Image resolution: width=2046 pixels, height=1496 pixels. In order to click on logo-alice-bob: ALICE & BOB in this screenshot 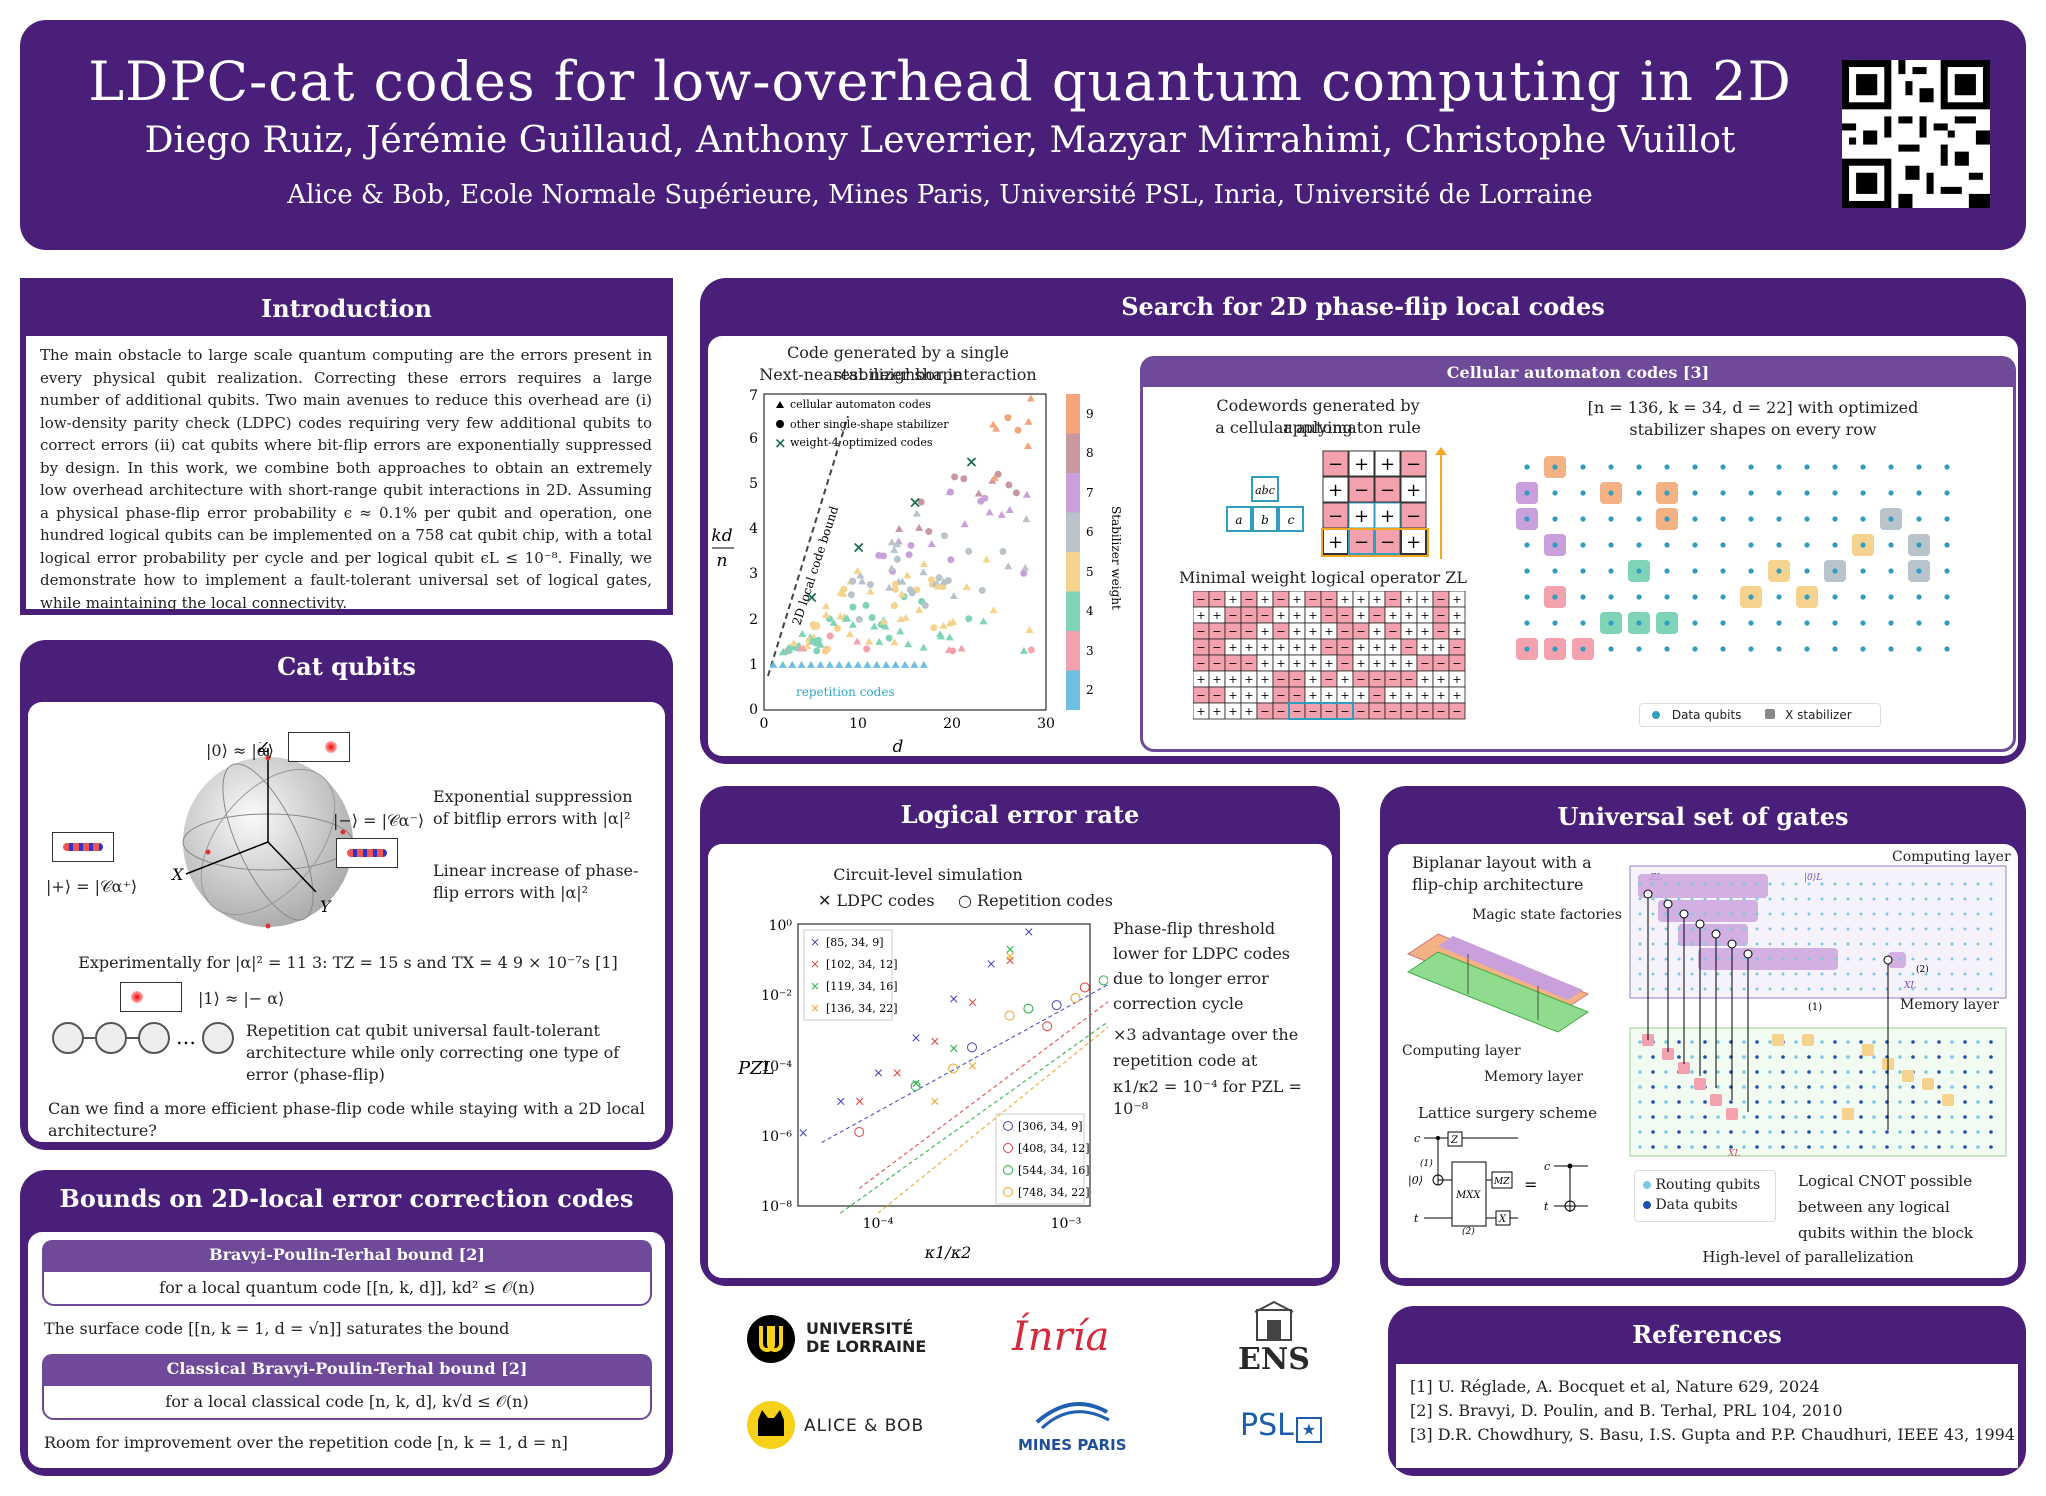, I will do `click(834, 1427)`.